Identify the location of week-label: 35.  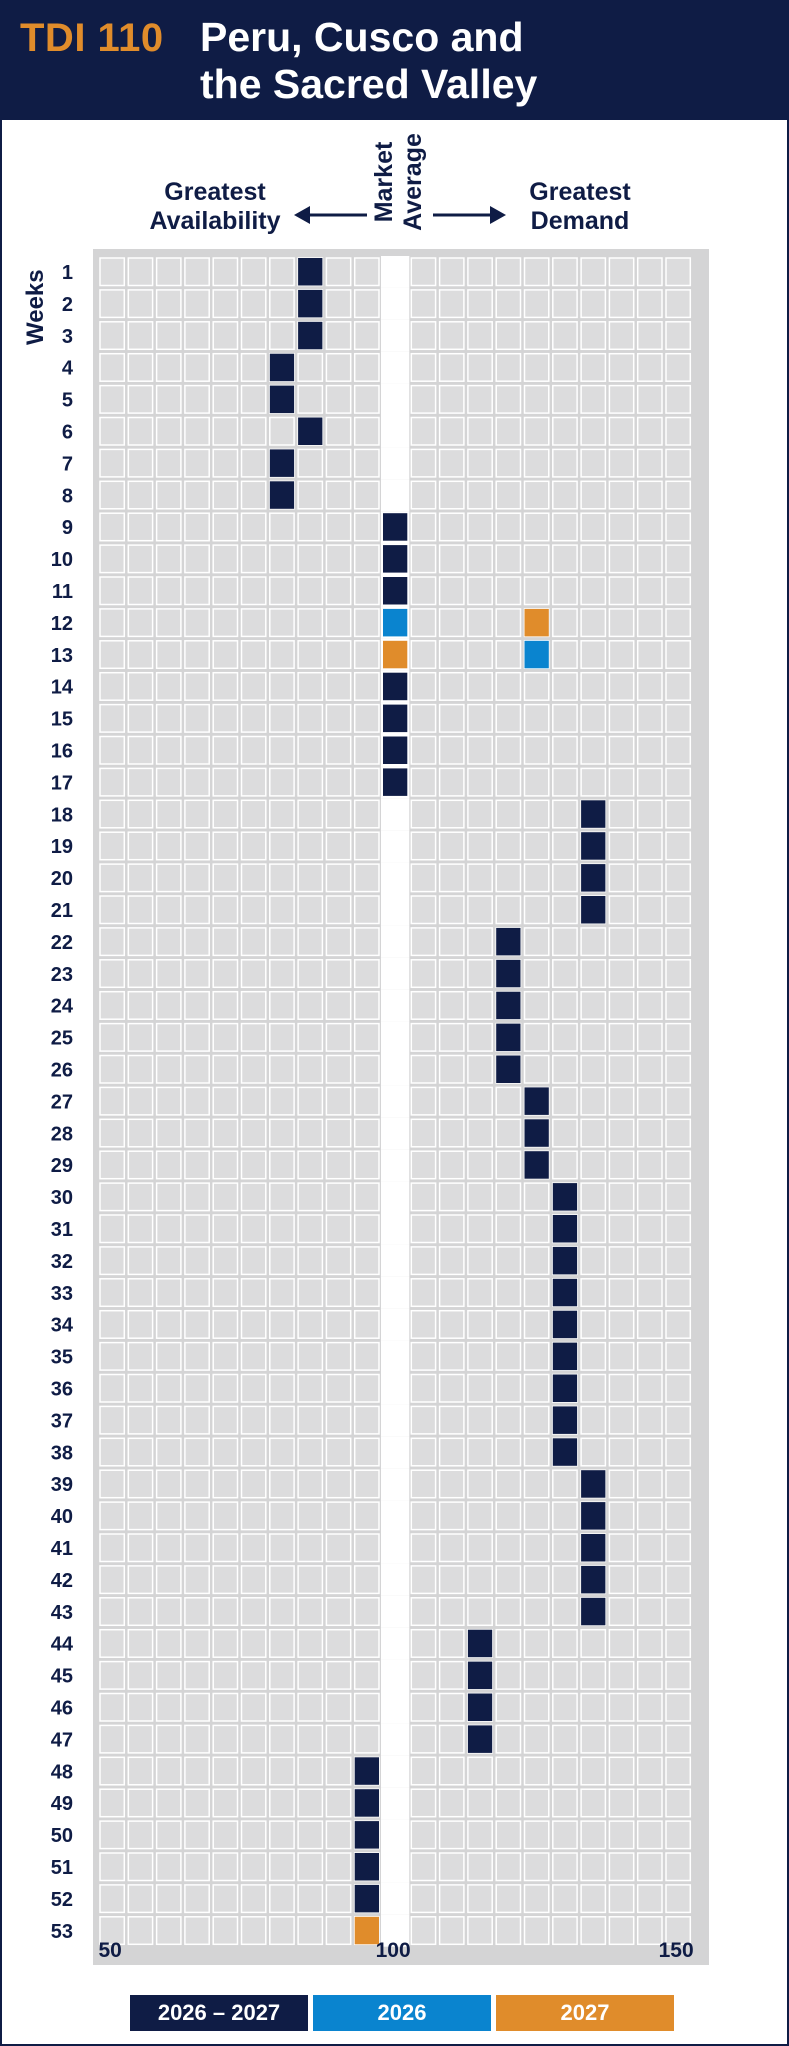
(62, 1358).